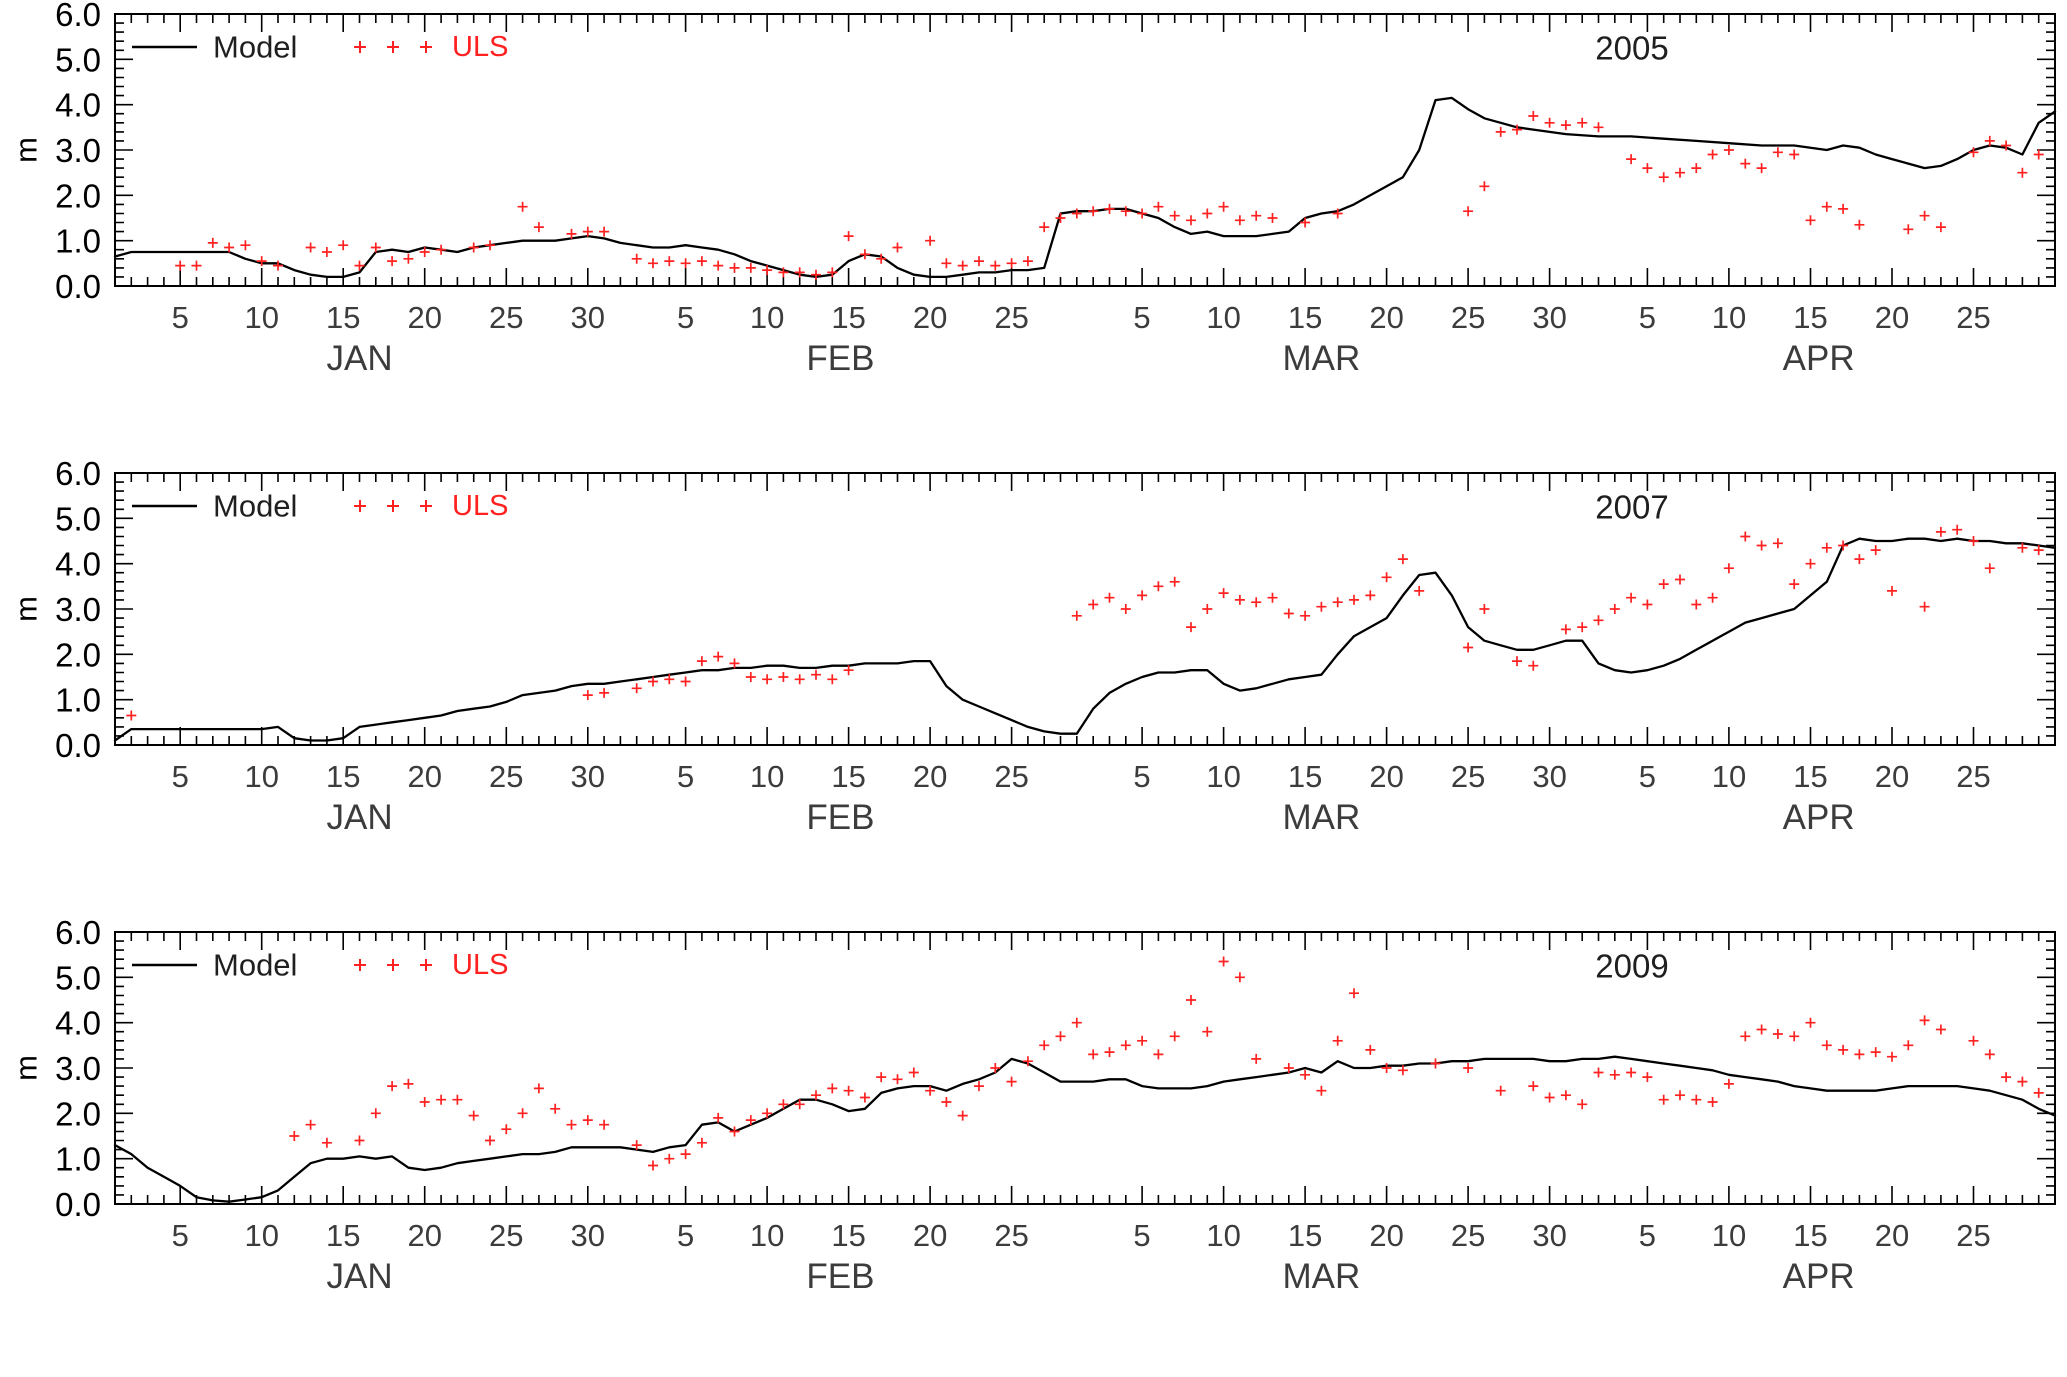 The height and width of the screenshot is (1377, 2067). I want to click on y-tick-label: 1.0, so click(78, 700).